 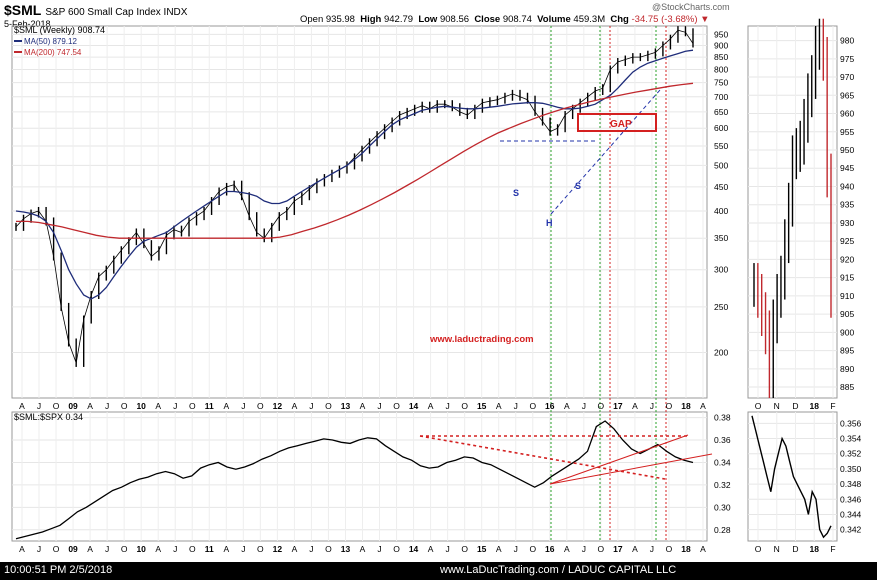 What do you see at coordinates (686, 549) in the screenshot?
I see `ratio-x-tick-label: 18` at bounding box center [686, 549].